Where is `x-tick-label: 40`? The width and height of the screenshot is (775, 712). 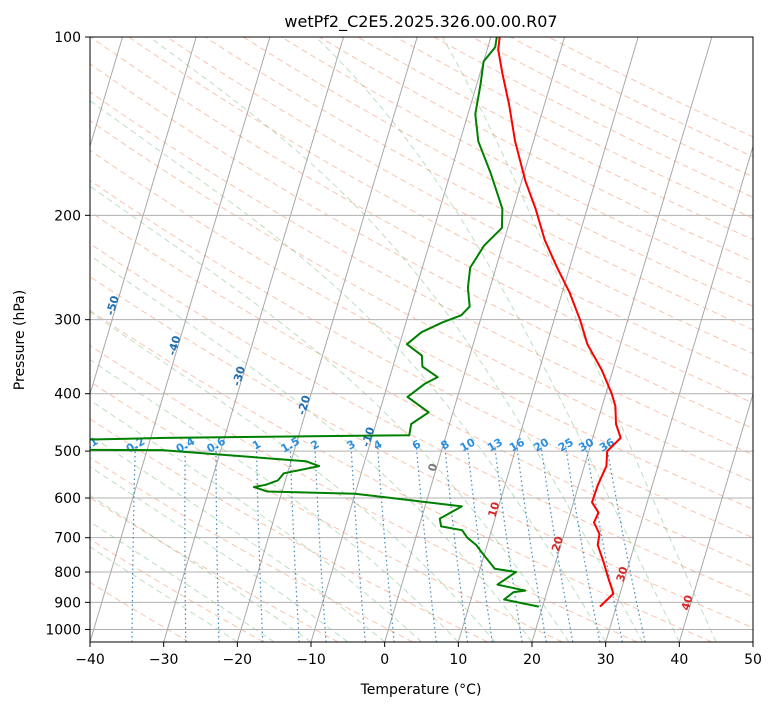 x-tick-label: 40 is located at coordinates (679, 660).